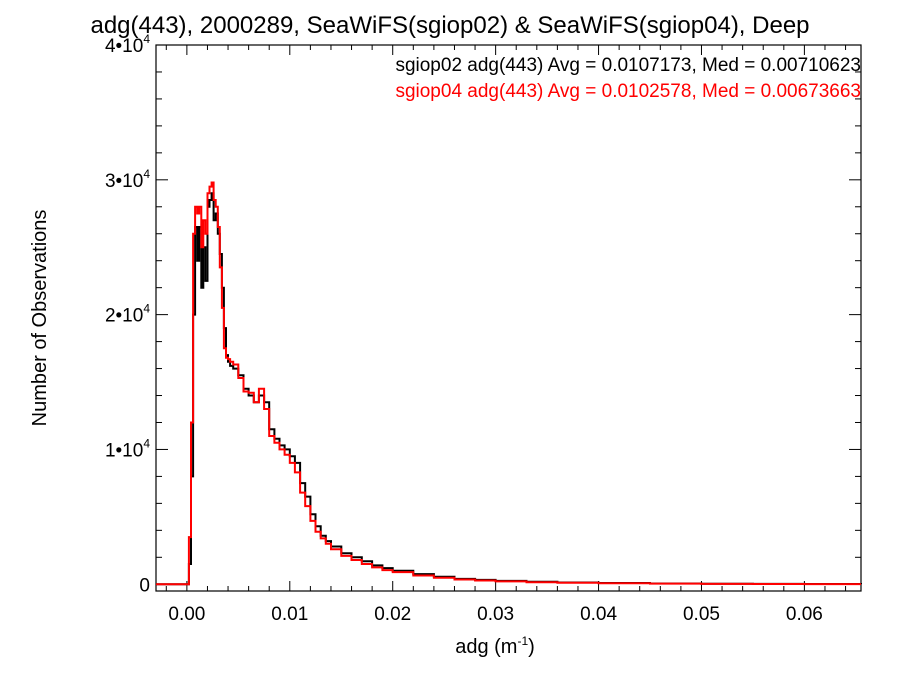  Describe the element at coordinates (124, 181) in the screenshot. I see `y-tick-label-main: 3•10` at that location.